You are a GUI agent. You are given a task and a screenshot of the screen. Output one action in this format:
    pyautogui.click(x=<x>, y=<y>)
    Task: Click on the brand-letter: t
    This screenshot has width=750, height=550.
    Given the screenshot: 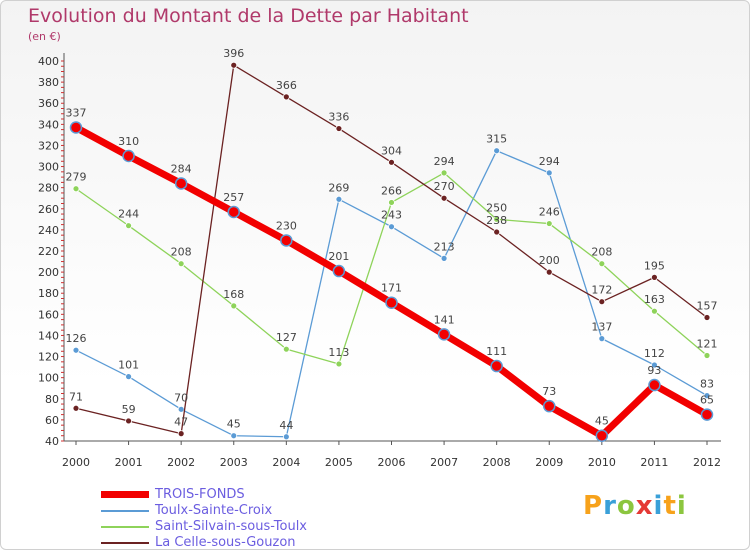 What is the action you would take?
    pyautogui.click(x=670, y=506)
    